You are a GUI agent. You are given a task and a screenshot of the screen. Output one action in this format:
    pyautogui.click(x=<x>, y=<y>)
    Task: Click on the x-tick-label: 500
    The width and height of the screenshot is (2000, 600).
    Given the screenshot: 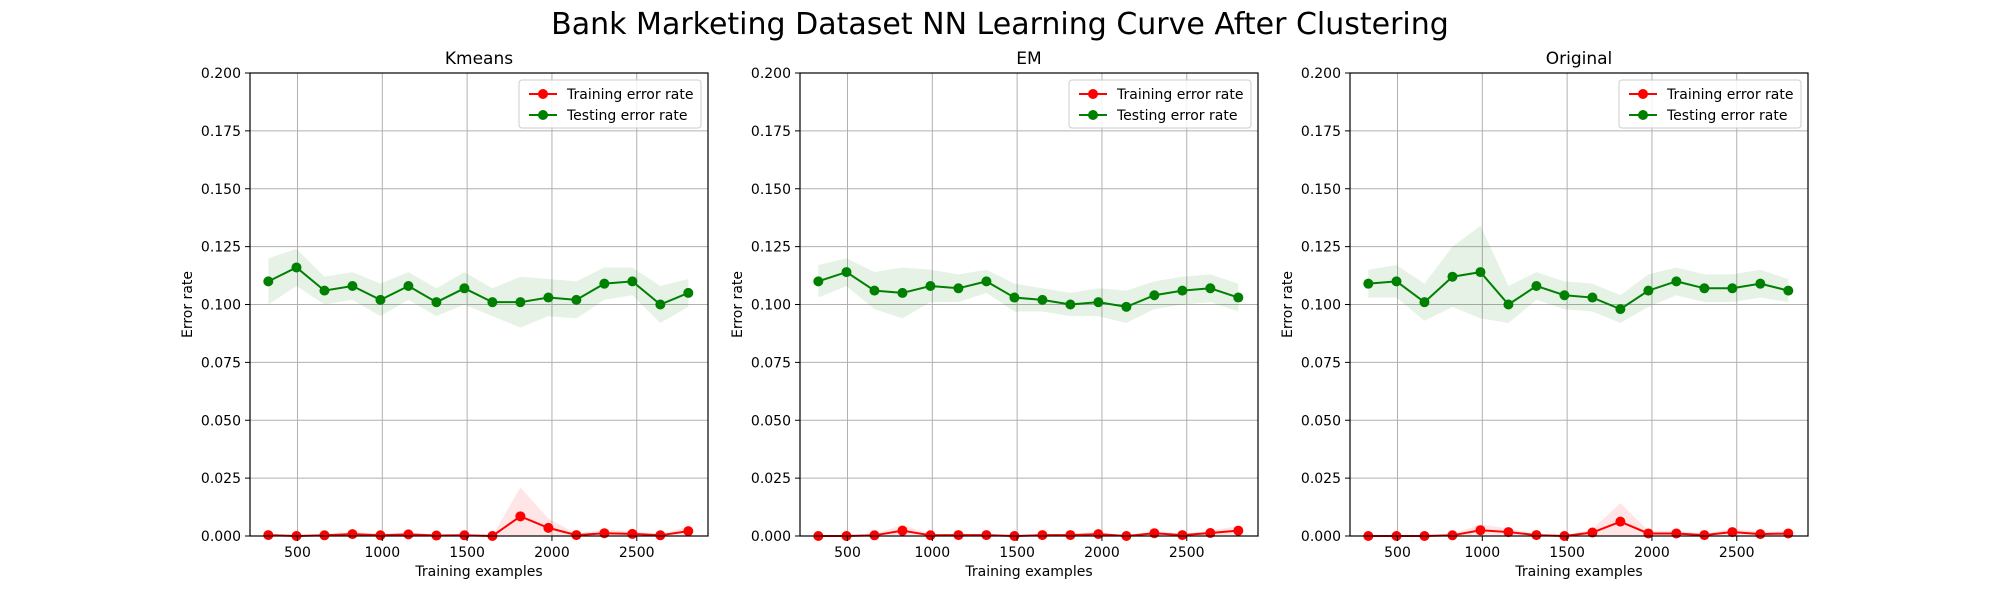 What is the action you would take?
    pyautogui.click(x=847, y=553)
    